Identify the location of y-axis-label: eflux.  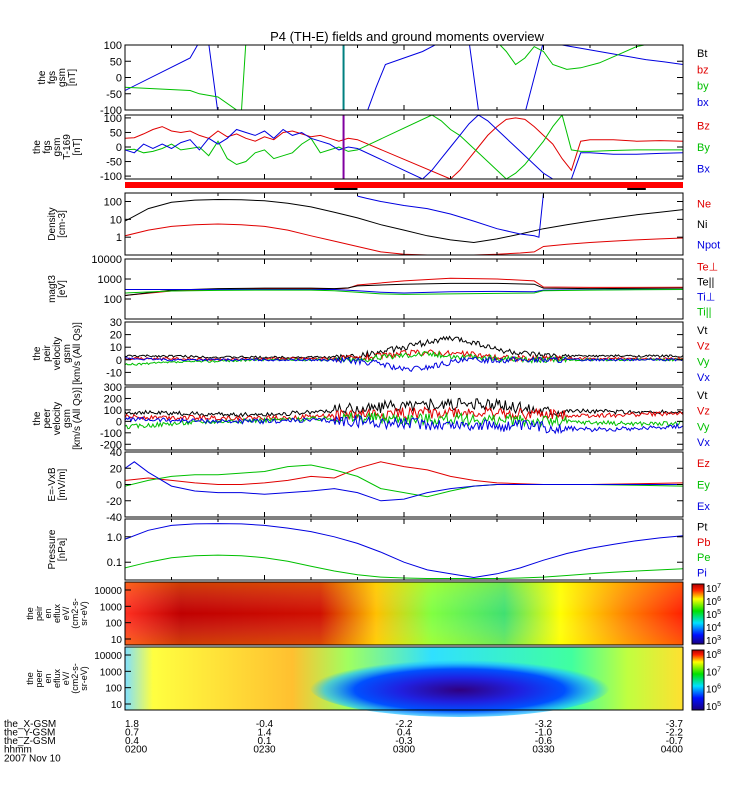
(57, 613).